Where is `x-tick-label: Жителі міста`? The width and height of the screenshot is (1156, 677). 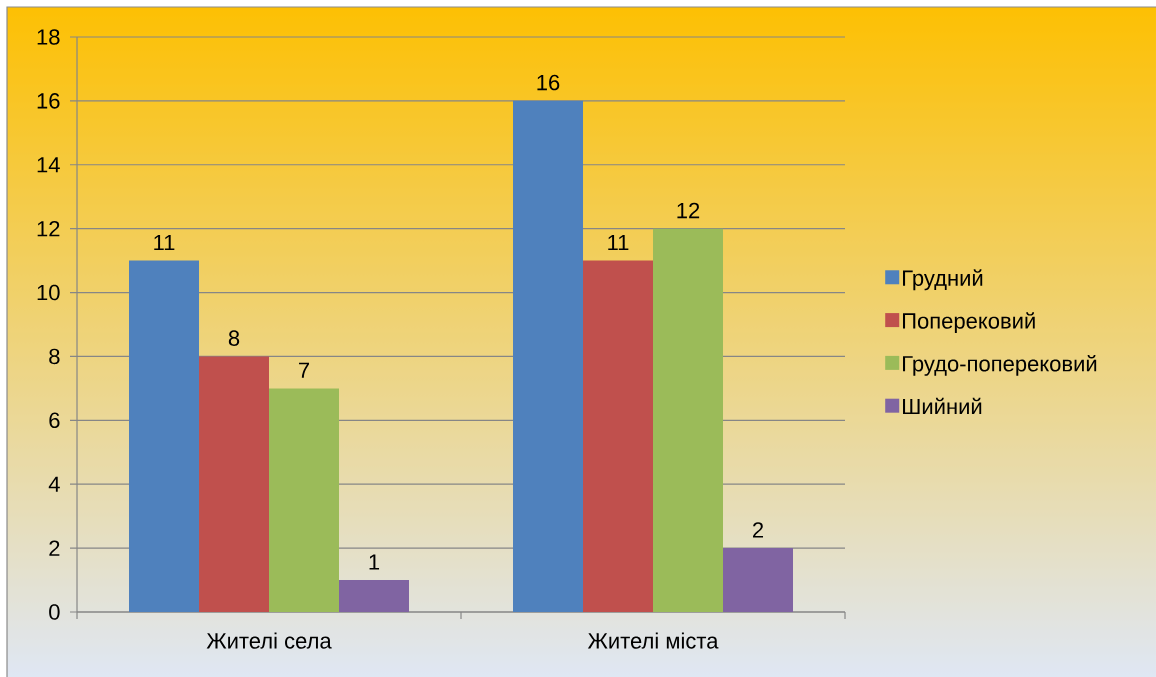
x-tick-label: Жителі міста is located at coordinates (653, 640).